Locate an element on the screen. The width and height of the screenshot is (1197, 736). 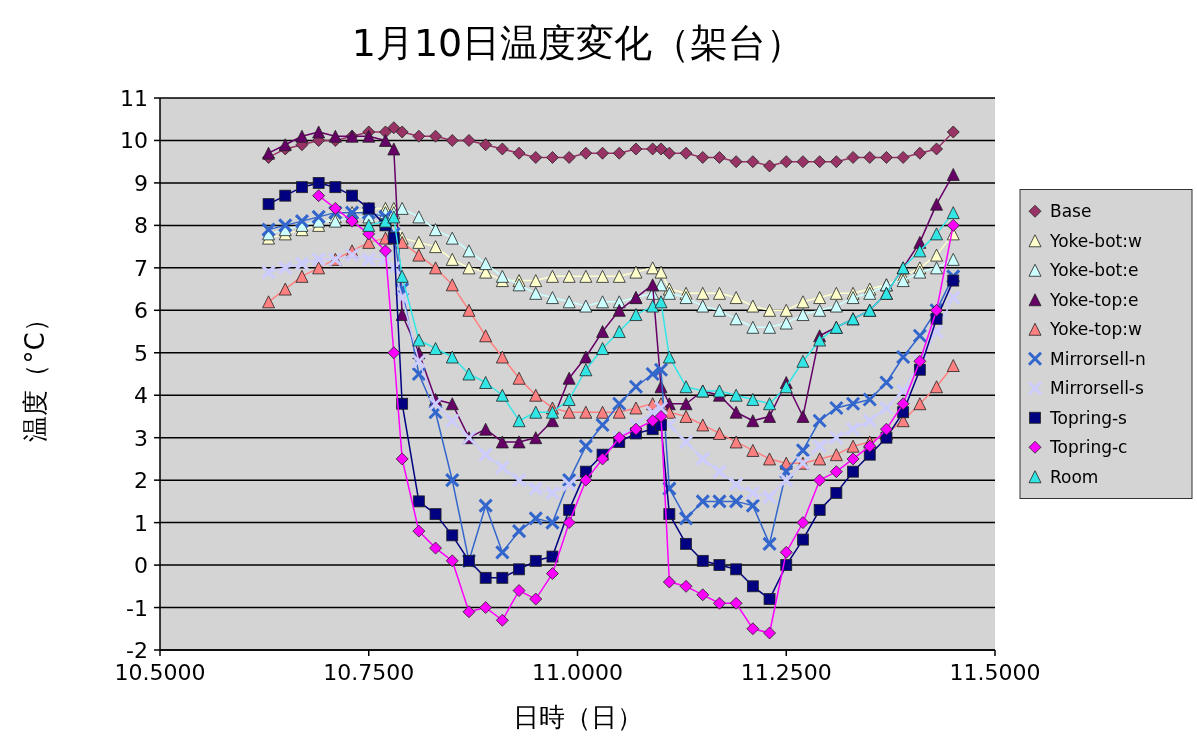
y-tick-label: 3 is located at coordinates (141, 438).